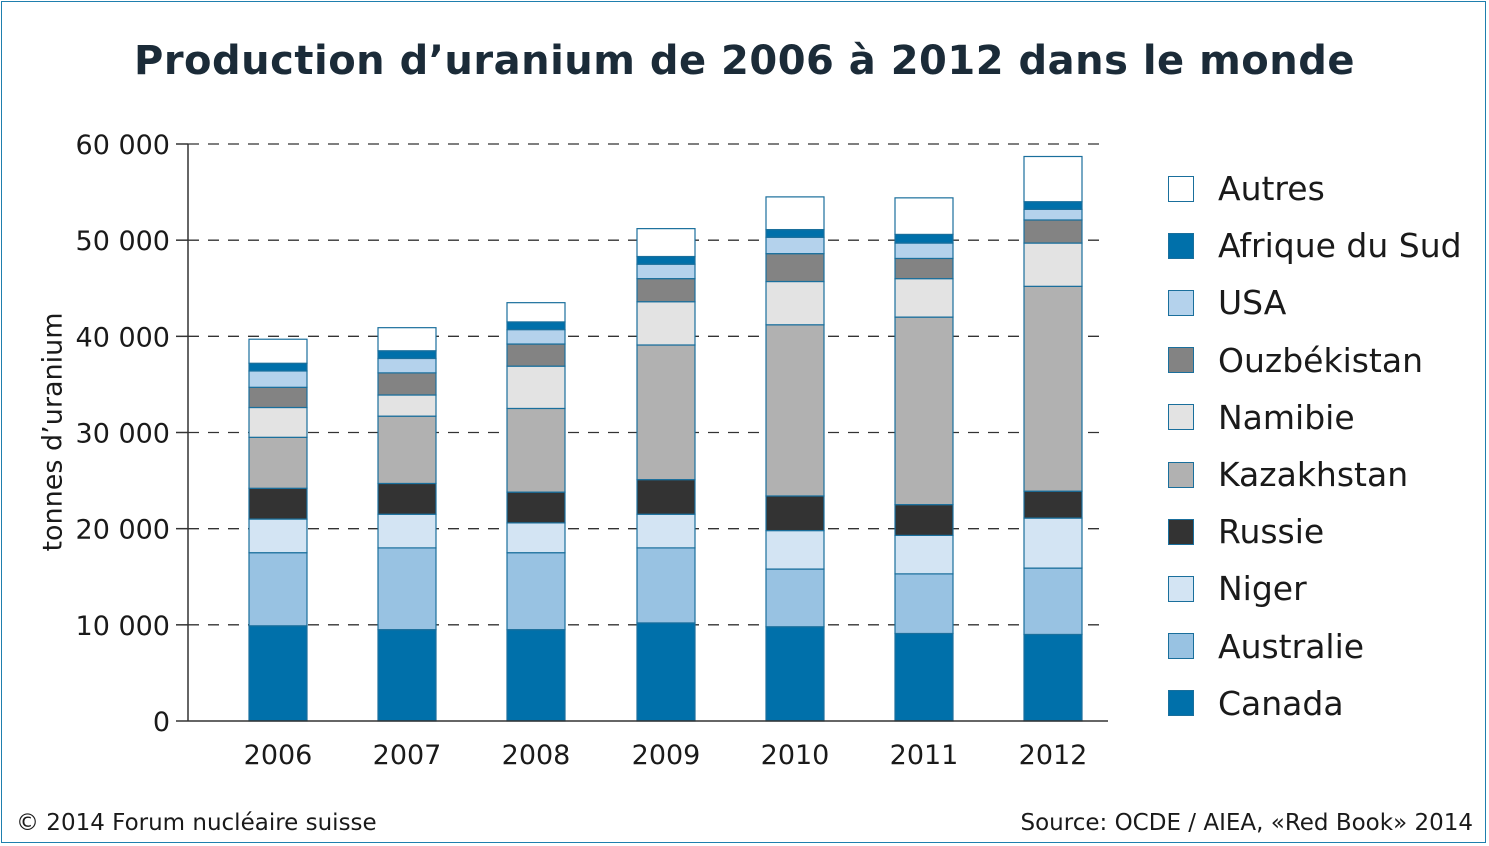  What do you see at coordinates (924, 554) in the screenshot?
I see `bar-2011-niger` at bounding box center [924, 554].